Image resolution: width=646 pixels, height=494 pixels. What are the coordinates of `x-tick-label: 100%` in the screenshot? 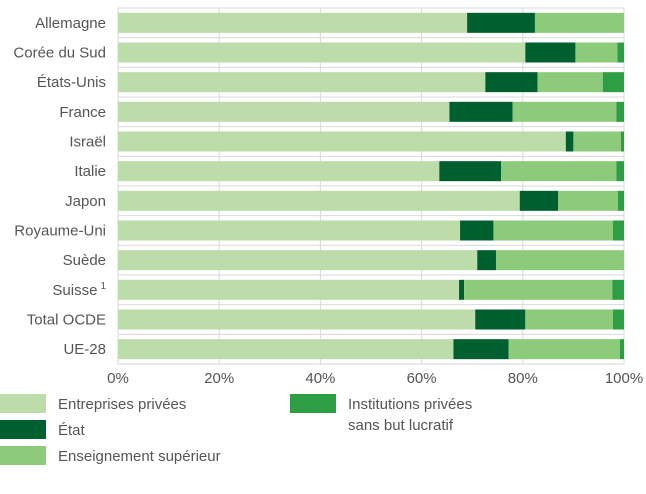 It's located at (624, 378).